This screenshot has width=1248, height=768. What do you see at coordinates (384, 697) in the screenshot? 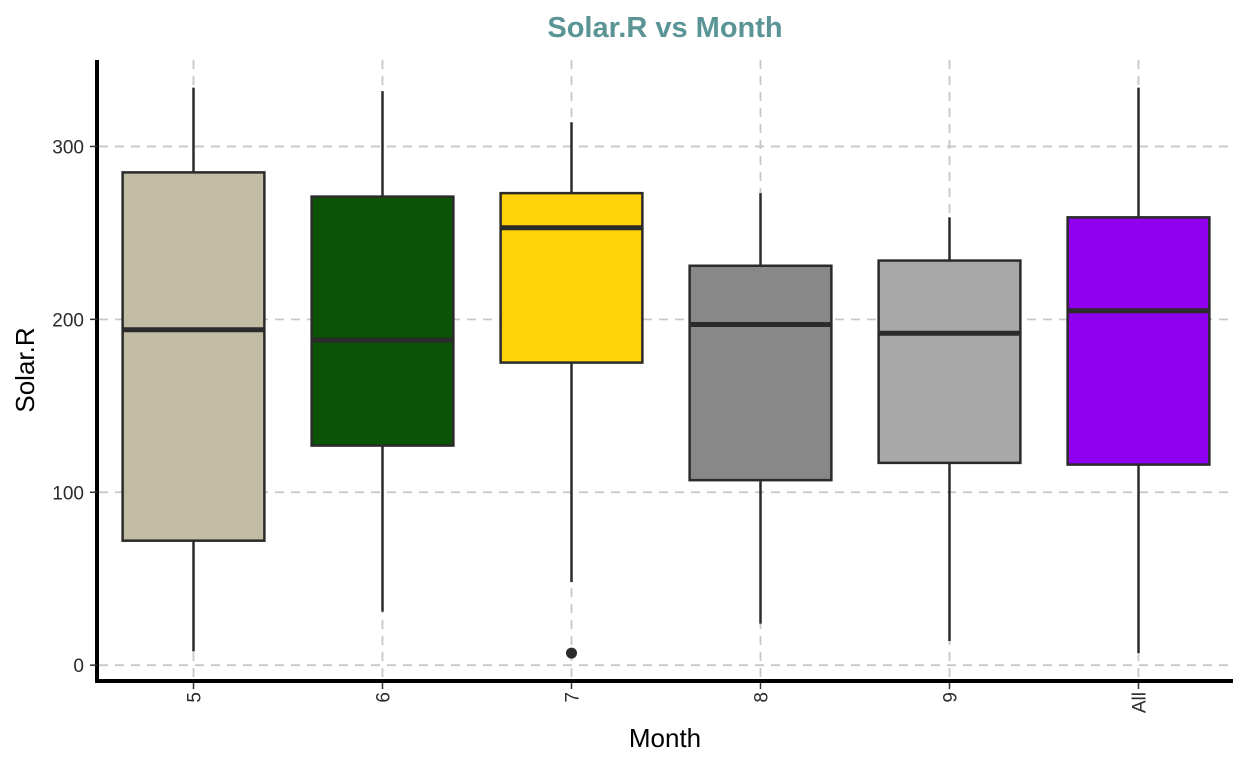
I see `x-tick-label-6: 6` at bounding box center [384, 697].